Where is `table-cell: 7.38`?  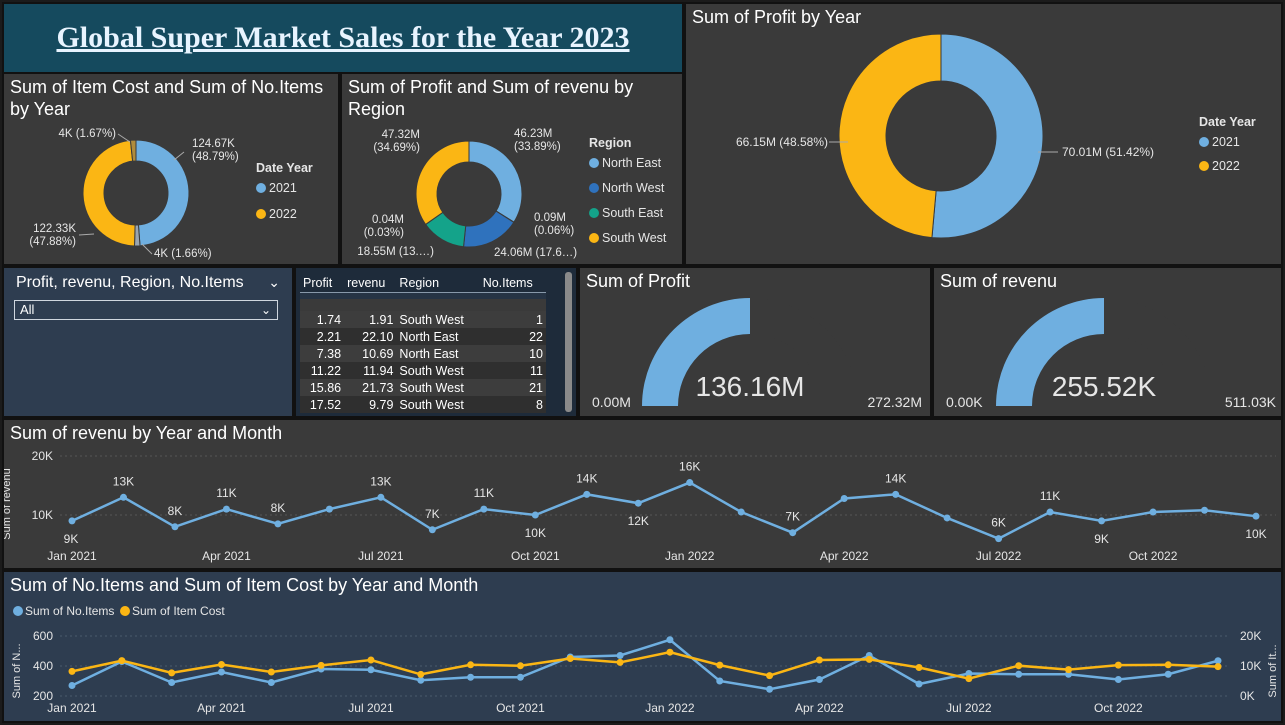 table-cell: 7.38 is located at coordinates (322, 353).